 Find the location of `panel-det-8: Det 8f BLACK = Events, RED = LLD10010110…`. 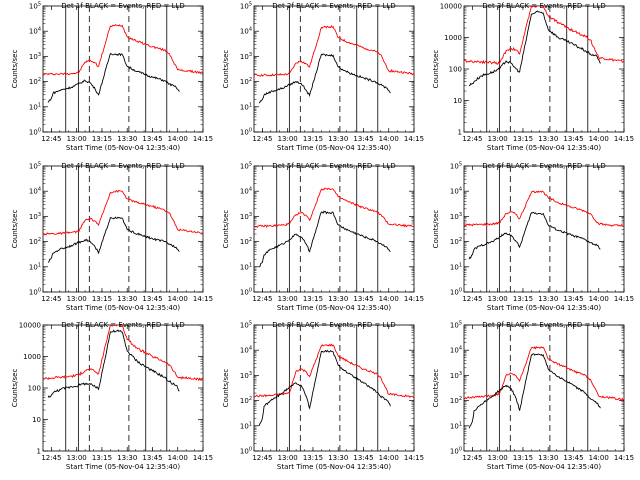

panel-det-8: Det 8f BLACK = Events, RED = LLD10010110… is located at coordinates (323, 396).